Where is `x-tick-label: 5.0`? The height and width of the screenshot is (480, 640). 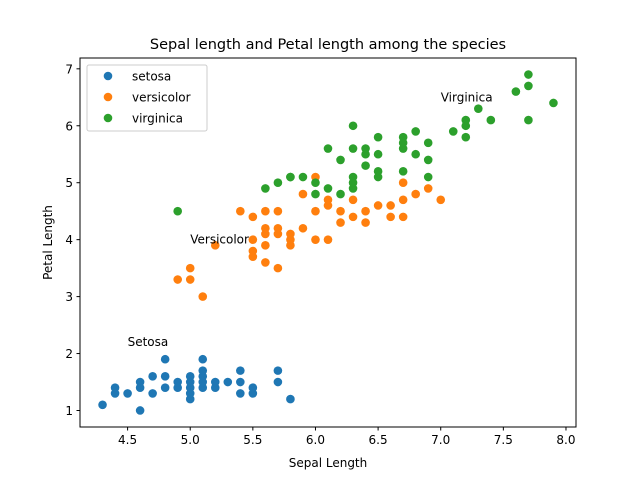 x-tick-label: 5.0 is located at coordinates (190, 440).